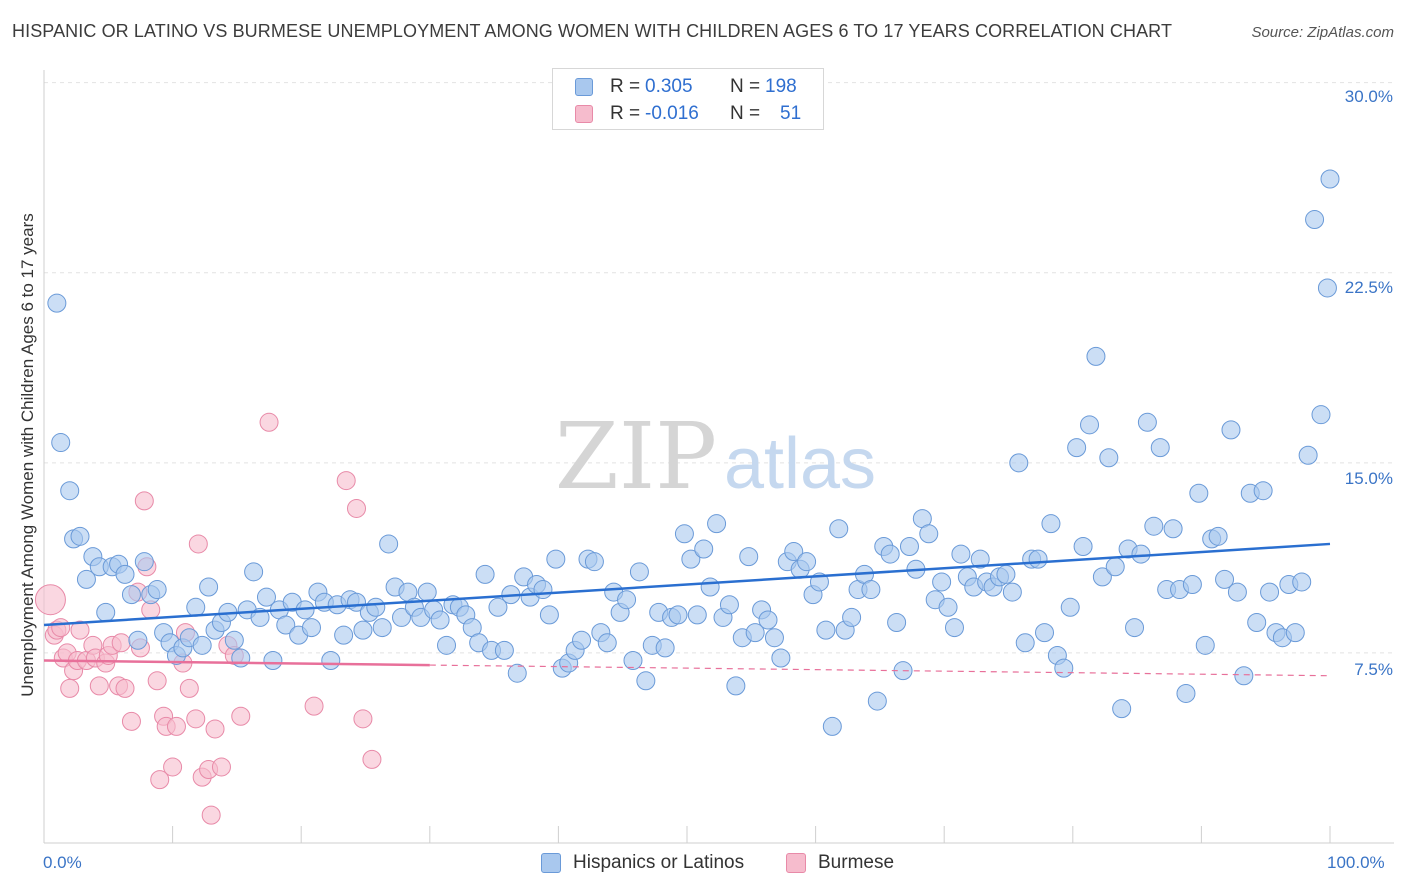 This screenshot has height=892, width=1406. I want to click on y-tick-label-30: 30.0%, so click(1368, 96).